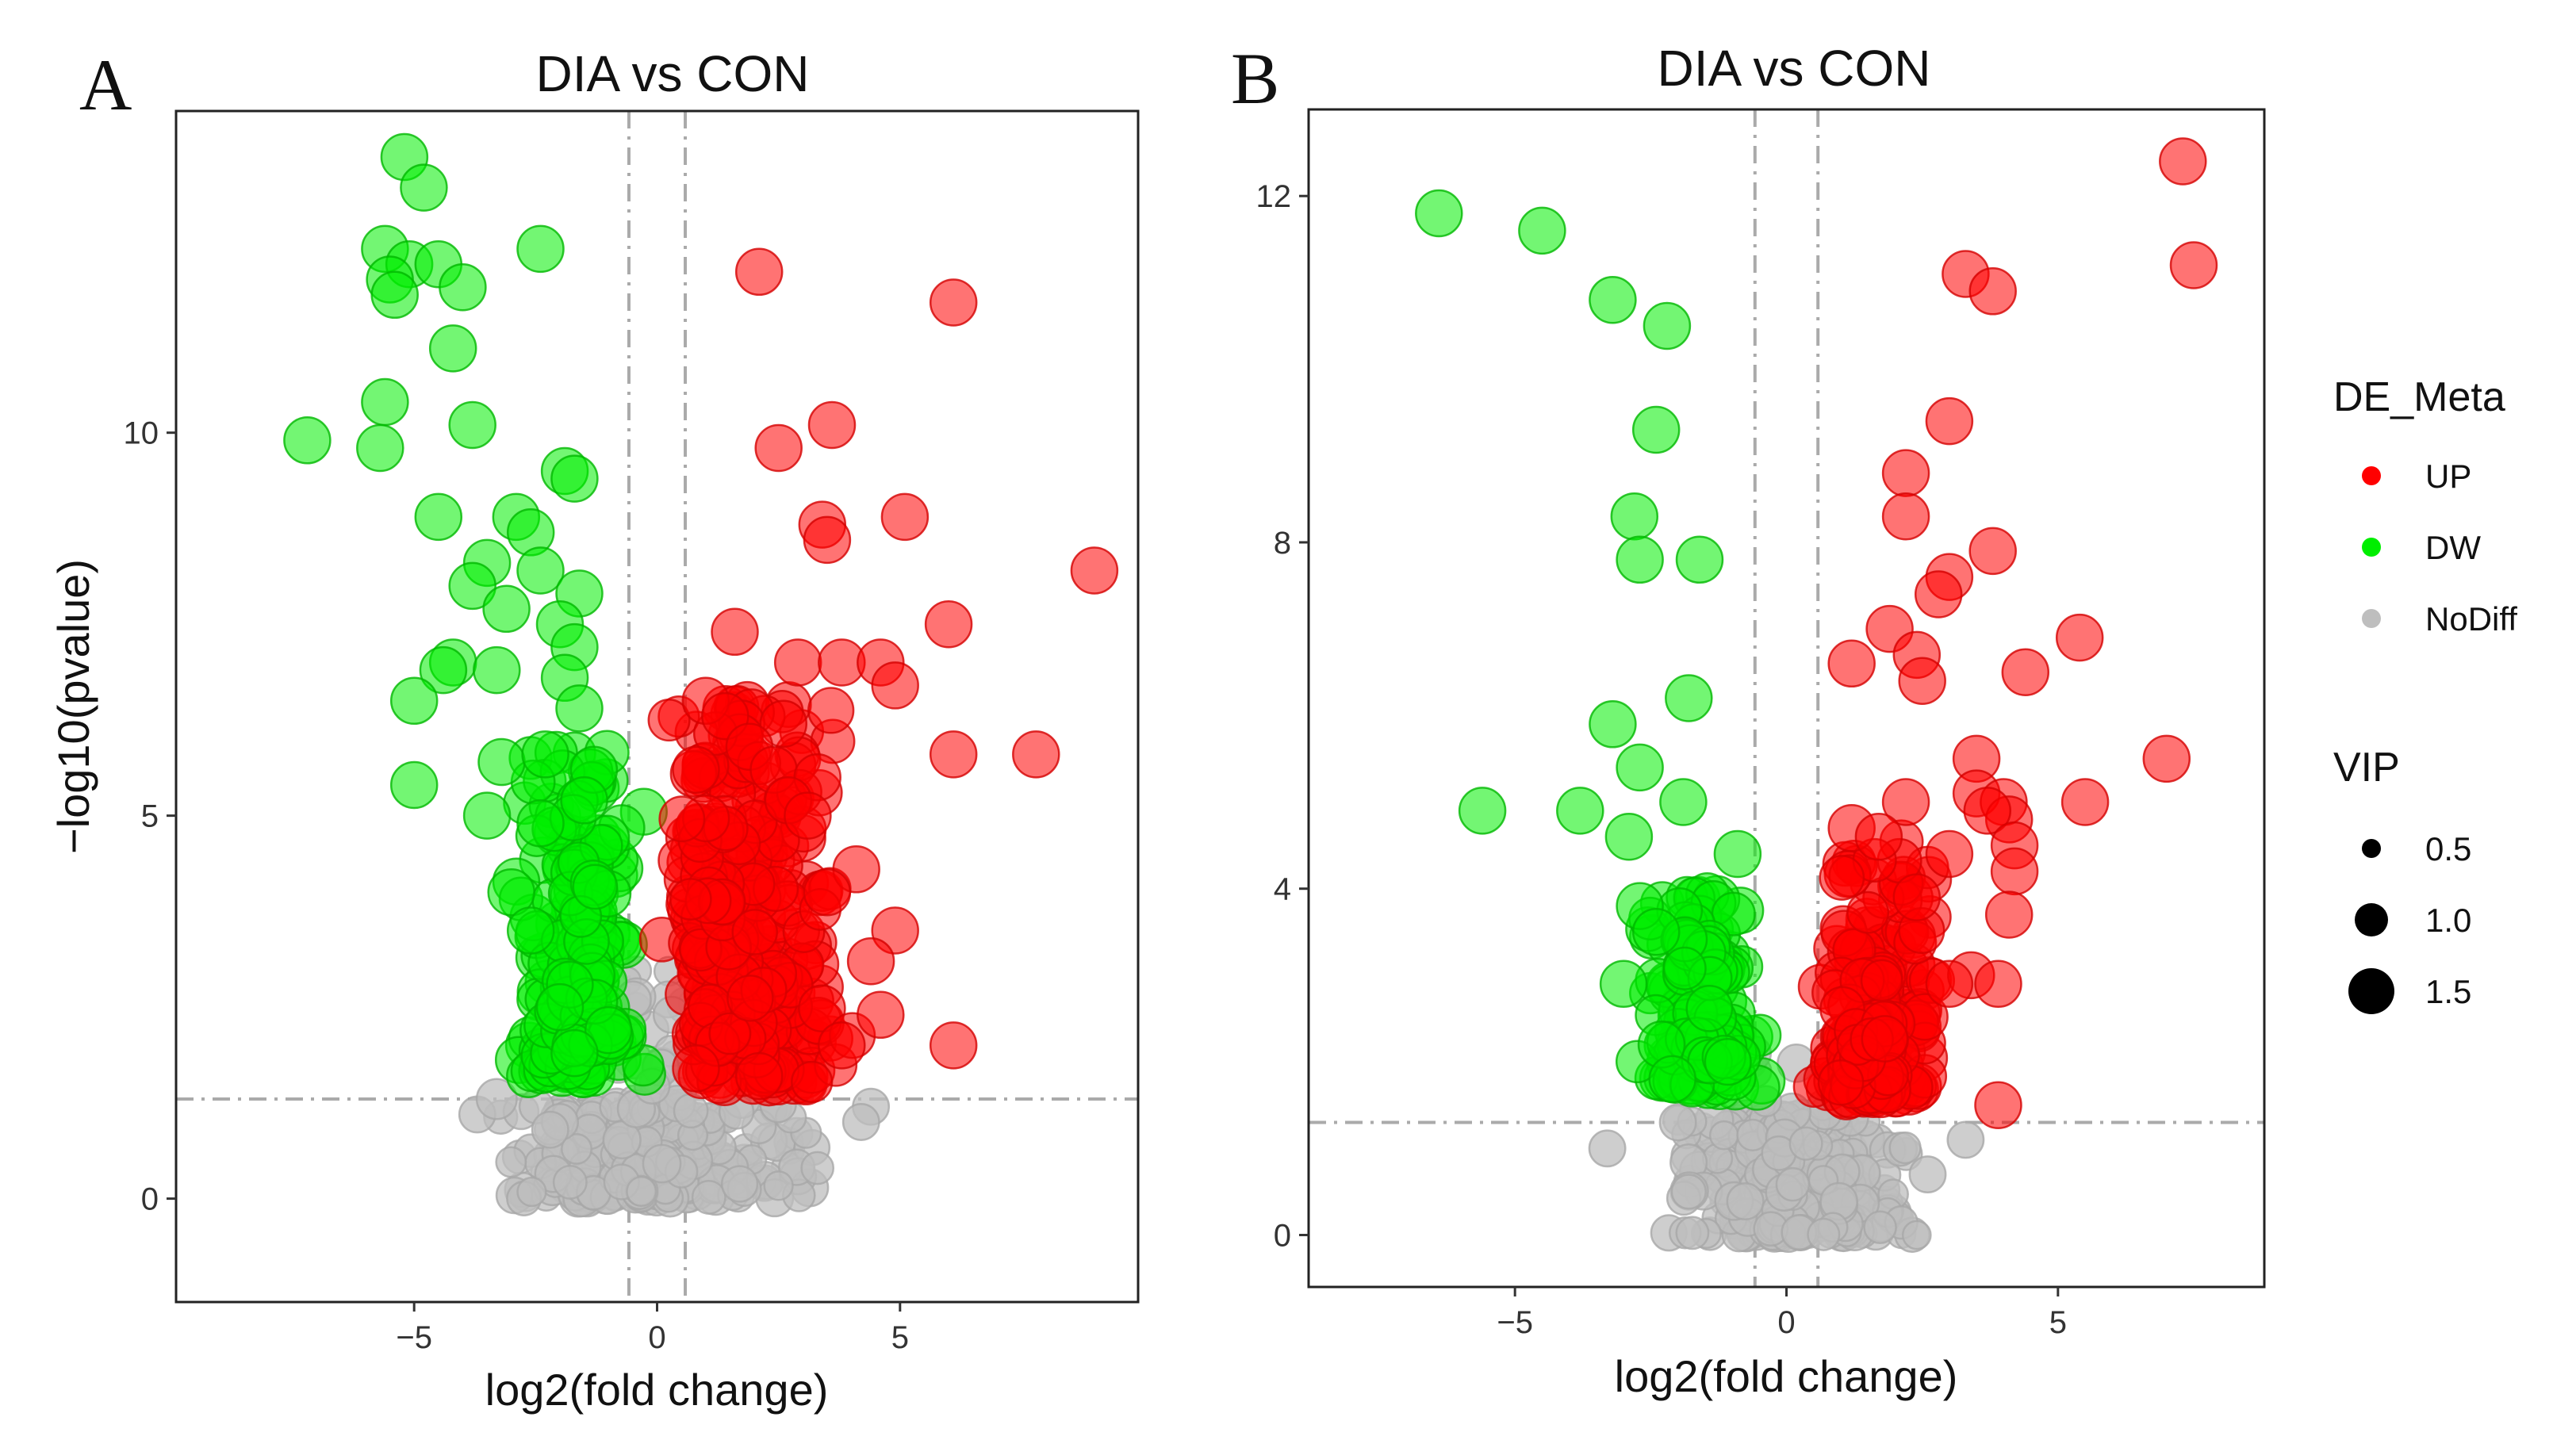 Image resolution: width=2576 pixels, height=1440 pixels. Describe the element at coordinates (2448, 991) in the screenshot. I see `legend-size-label: 1.5` at that location.